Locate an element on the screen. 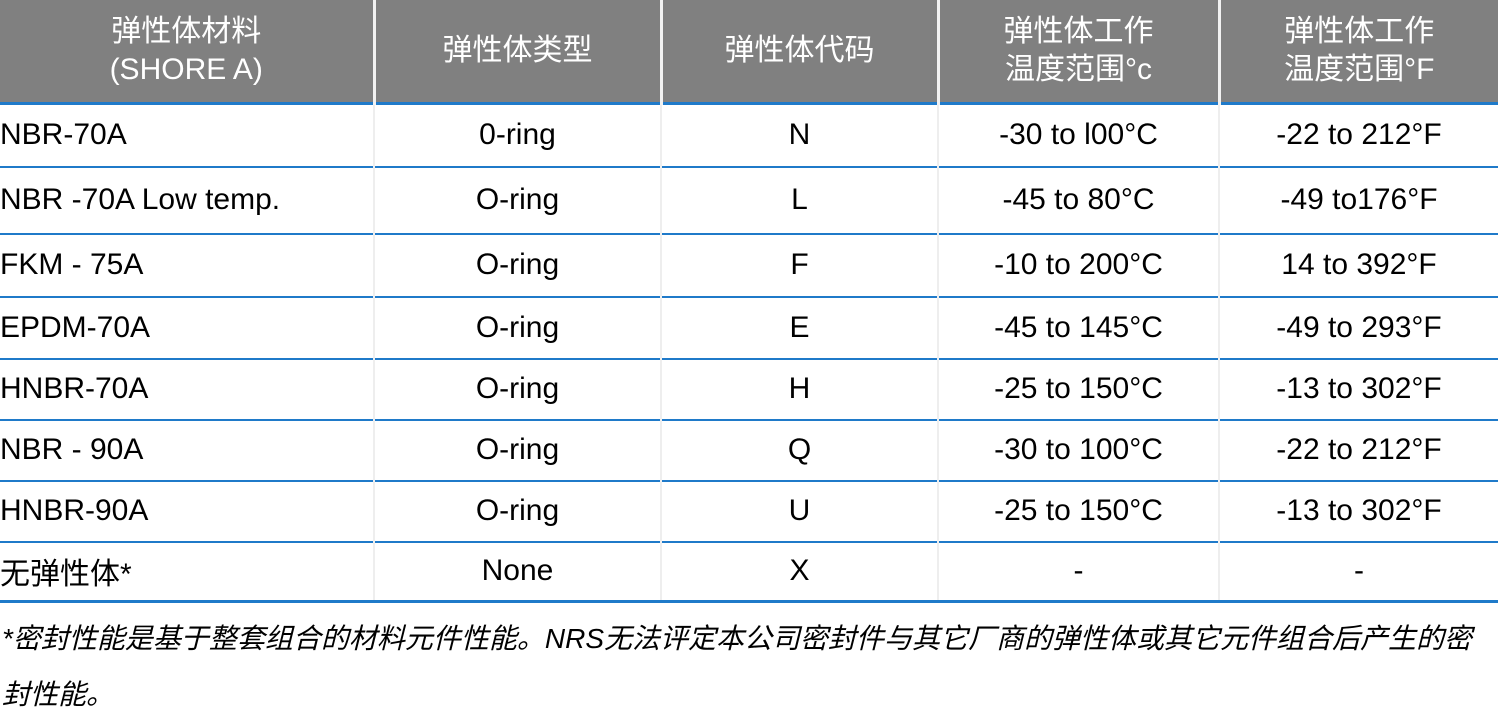  table-cell: NBR - 90A is located at coordinates (187, 449).